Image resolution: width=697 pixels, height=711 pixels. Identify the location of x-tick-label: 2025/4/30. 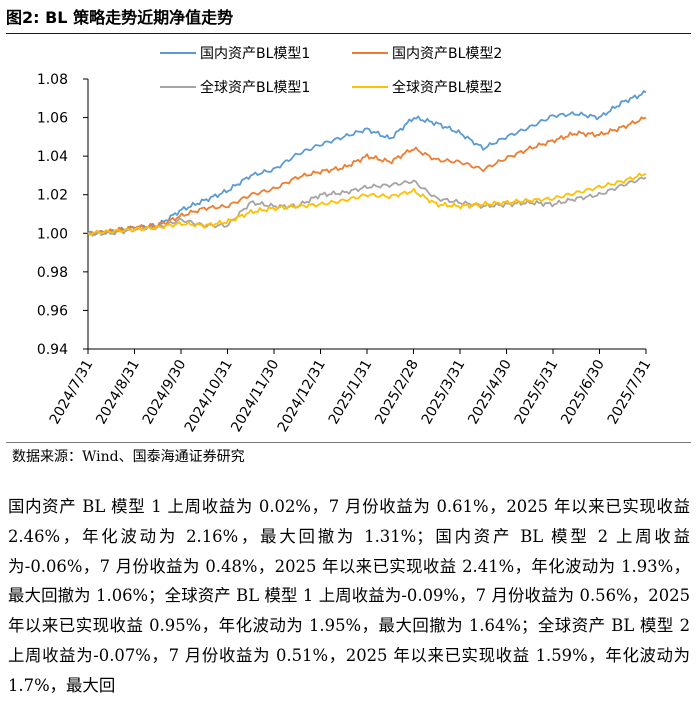
(490, 392).